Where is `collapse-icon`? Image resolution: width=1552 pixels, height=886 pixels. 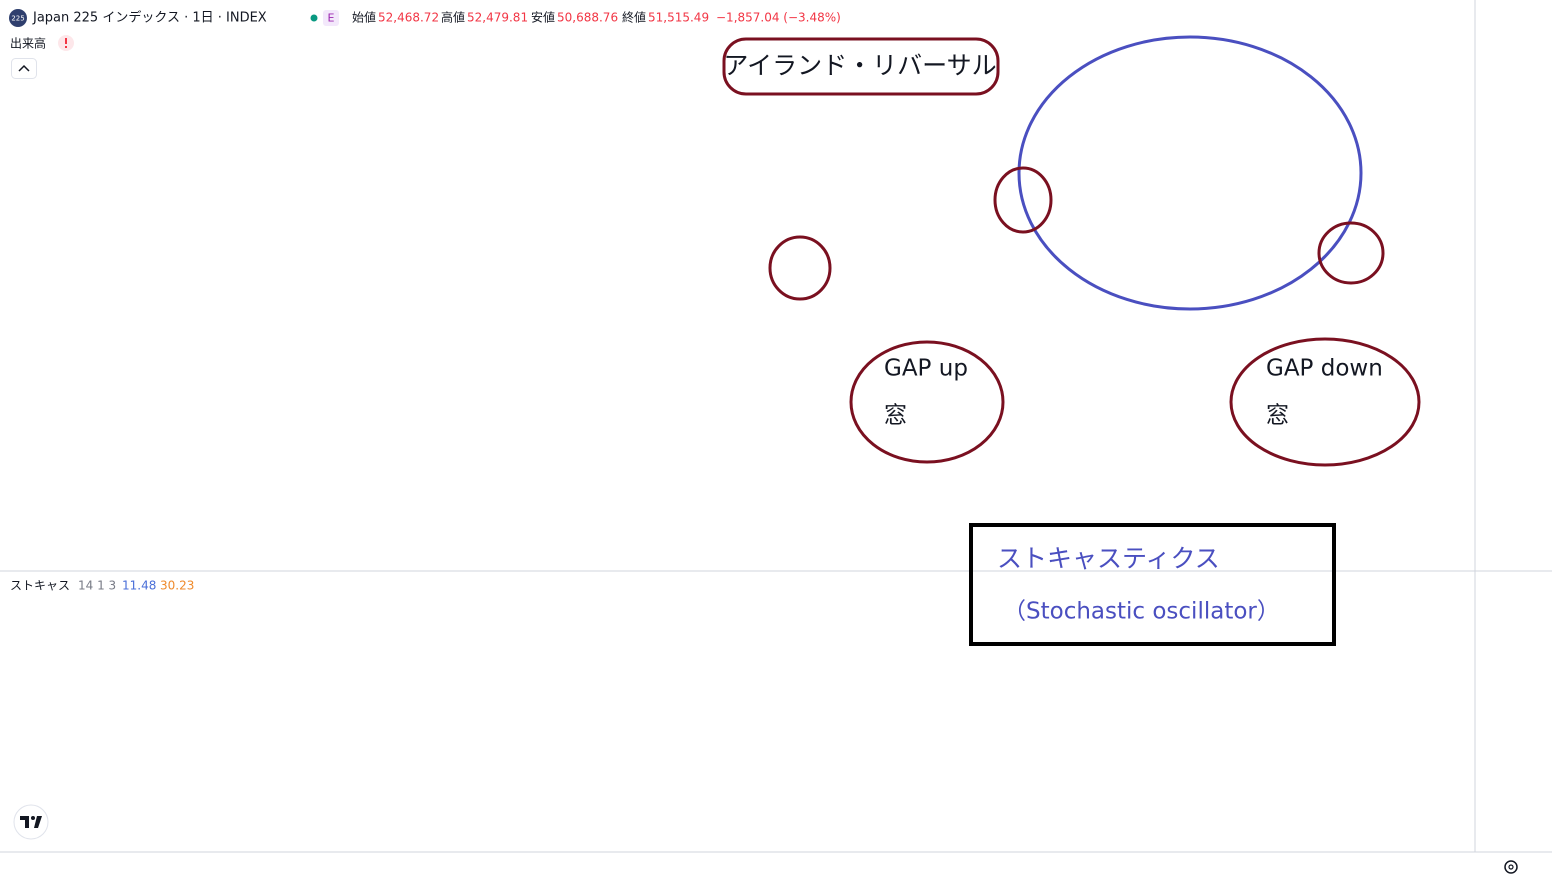
collapse-icon is located at coordinates (24, 68).